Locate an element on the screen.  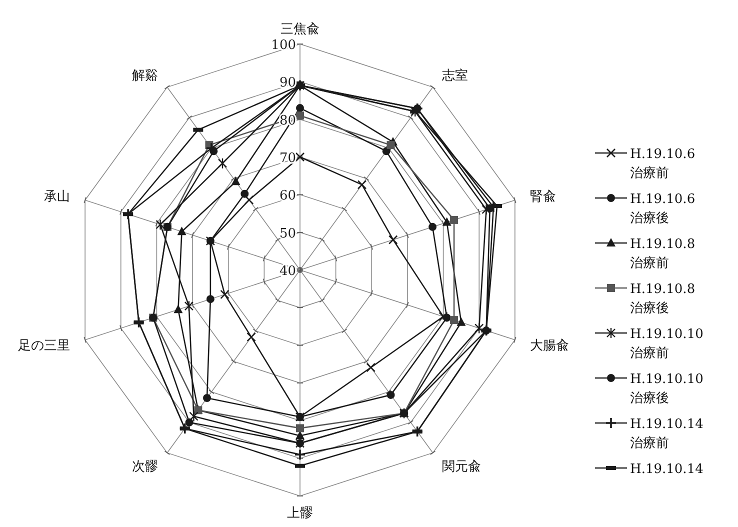
y-tick-label: 90 is located at coordinates (287, 83).